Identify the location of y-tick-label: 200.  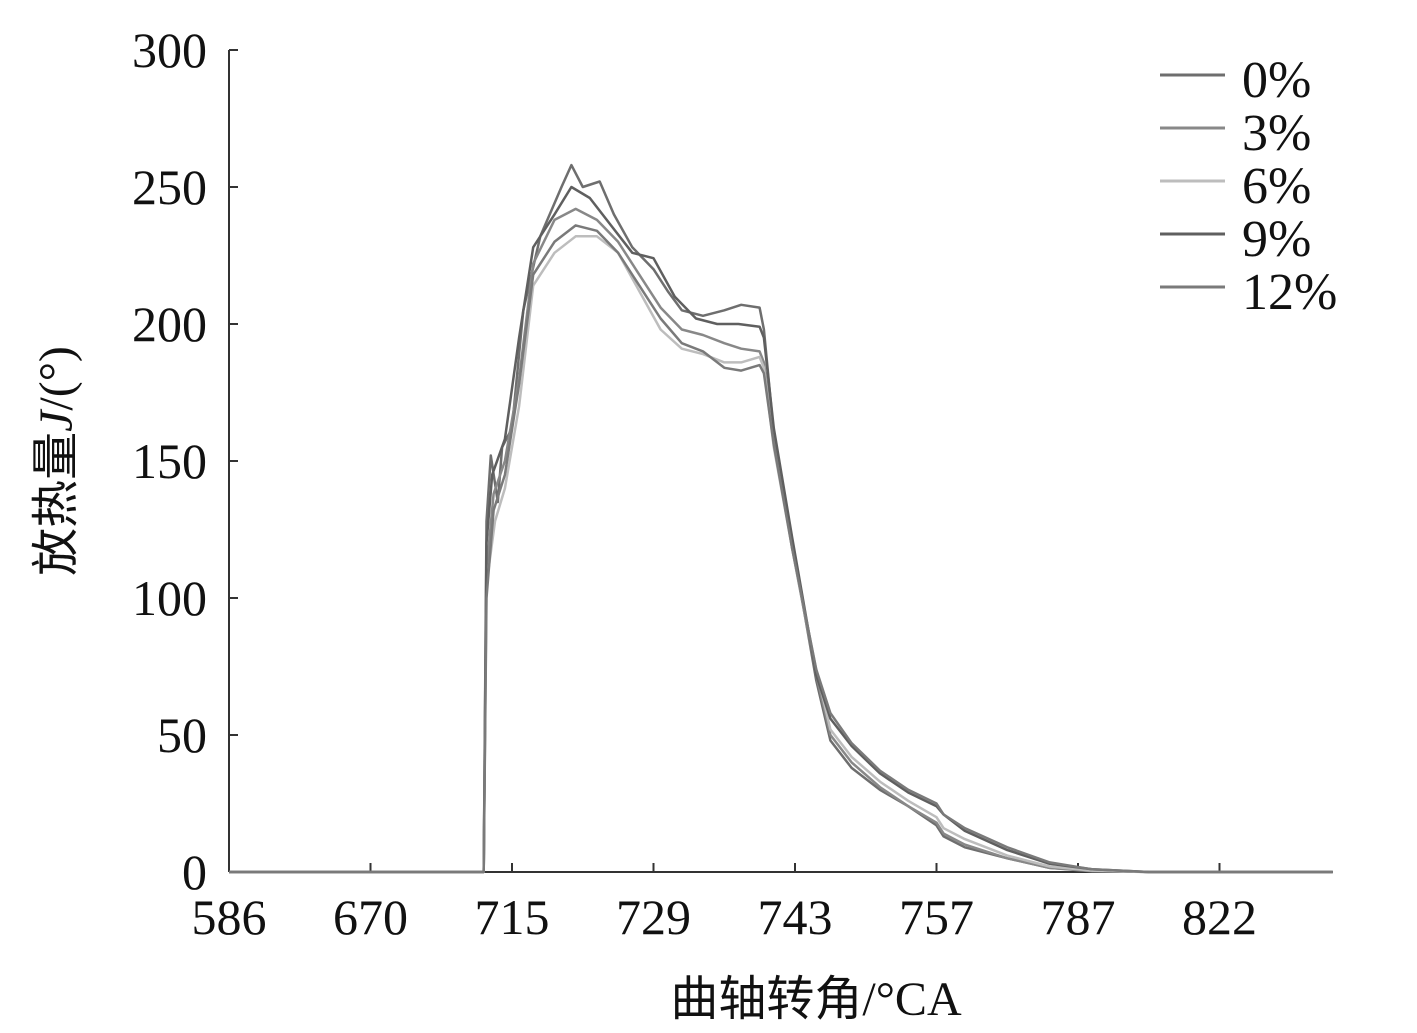
(169, 324).